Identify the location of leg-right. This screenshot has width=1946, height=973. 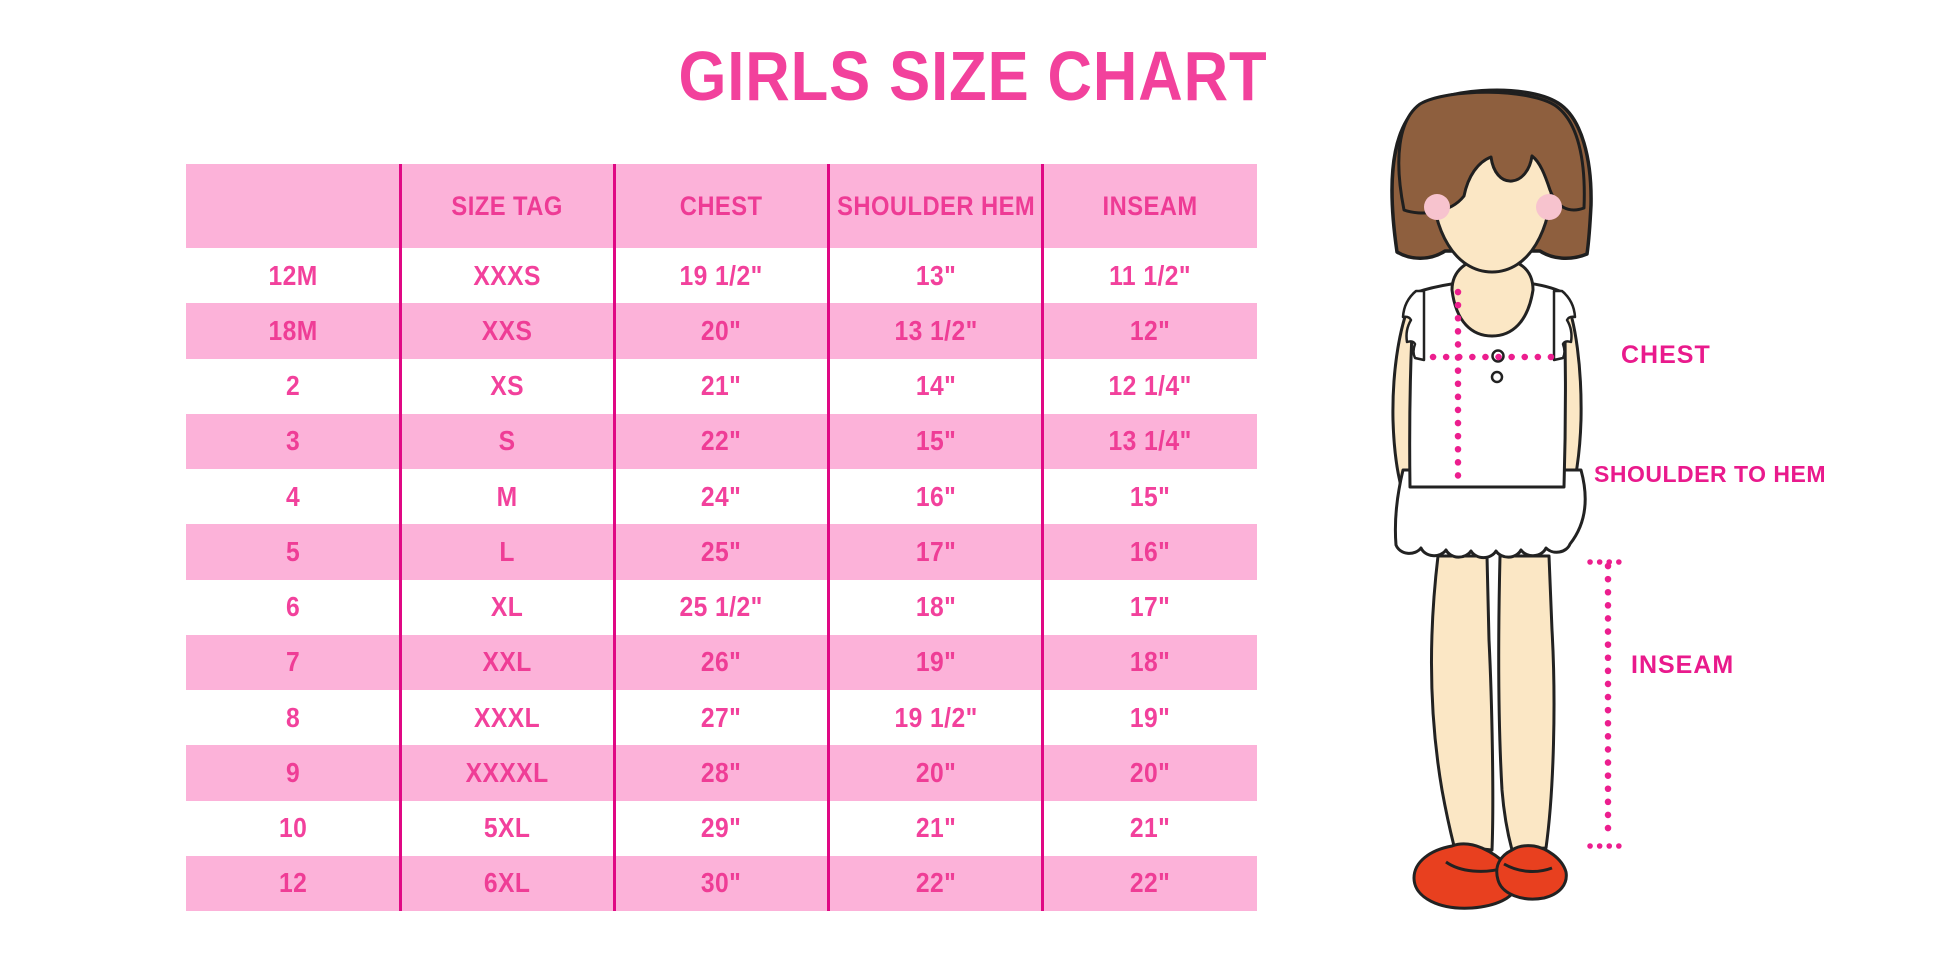
(1526, 703).